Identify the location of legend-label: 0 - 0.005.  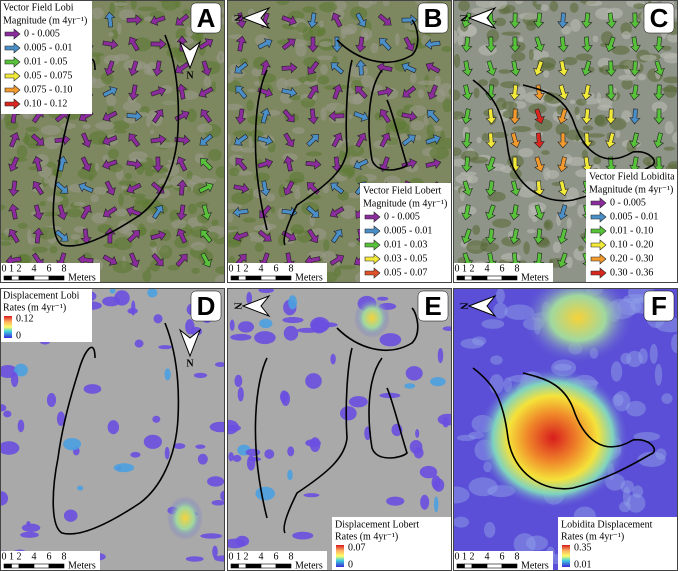
(402, 216).